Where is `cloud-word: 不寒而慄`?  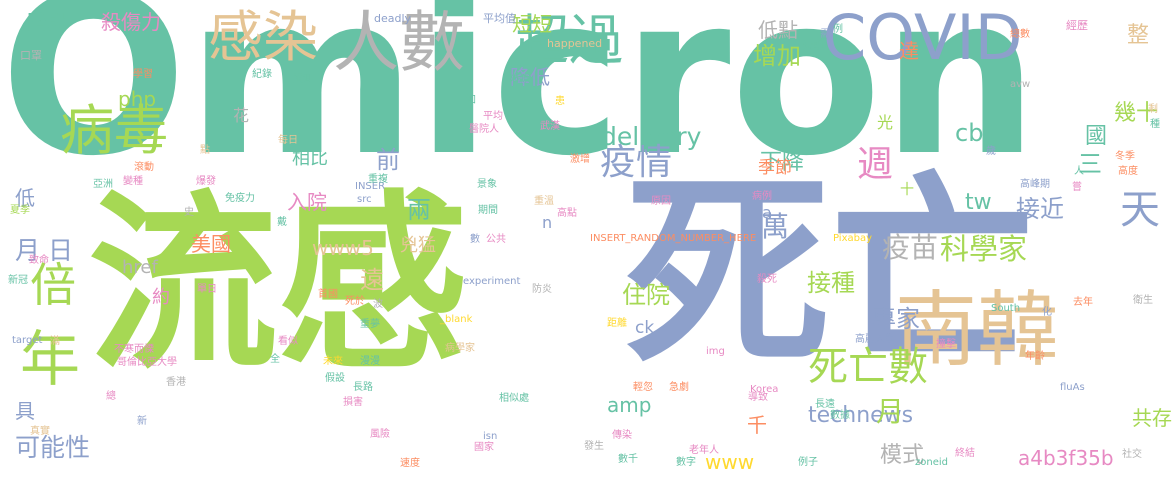
cloud-word: 不寒而慄 is located at coordinates (134, 349).